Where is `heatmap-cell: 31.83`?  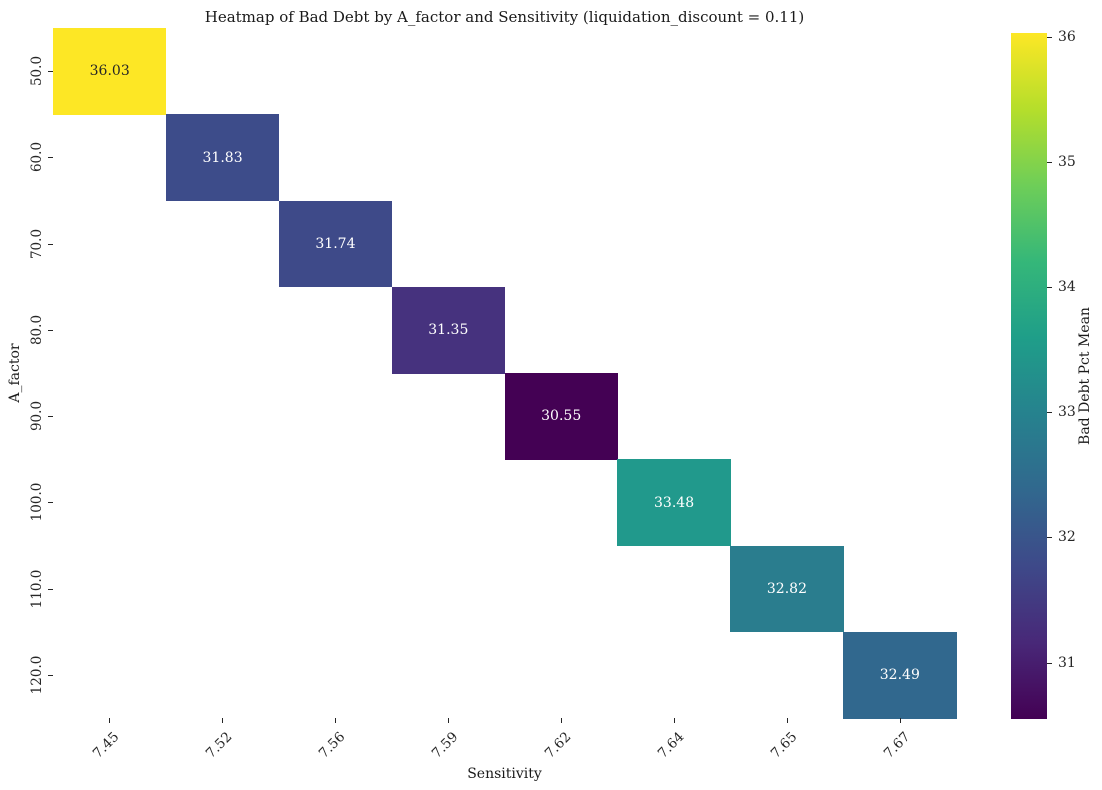
heatmap-cell: 31.83 is located at coordinates (222, 157).